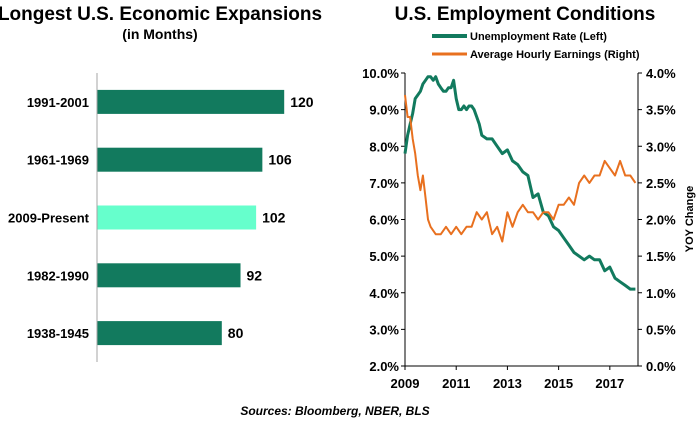 Image resolution: width=700 pixels, height=422 pixels. I want to click on x-tick-label: 2011, so click(456, 383).